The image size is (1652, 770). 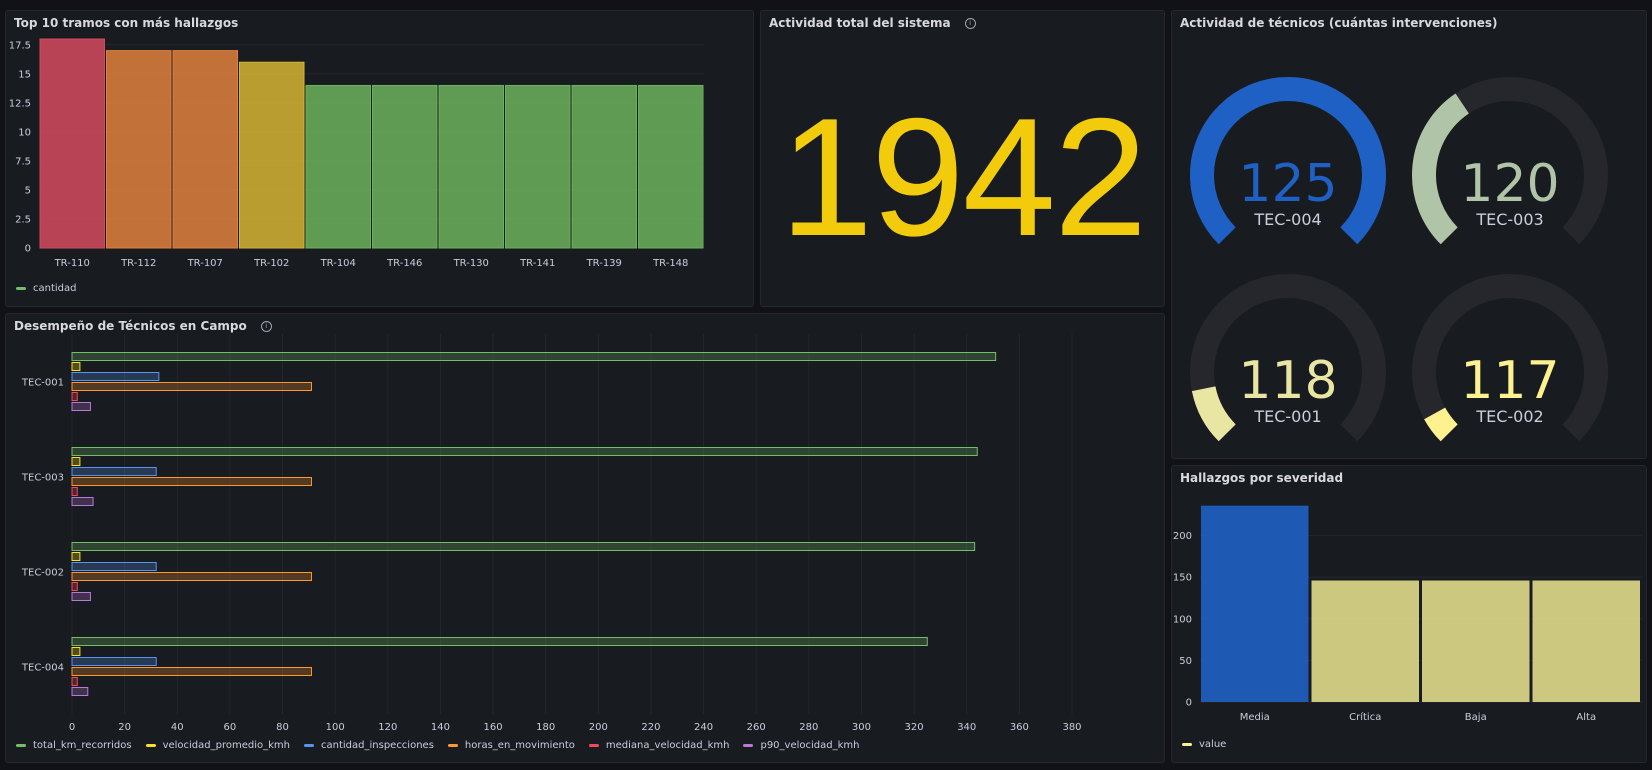 I want to click on y-tick-label: 150, so click(x=1182, y=578).